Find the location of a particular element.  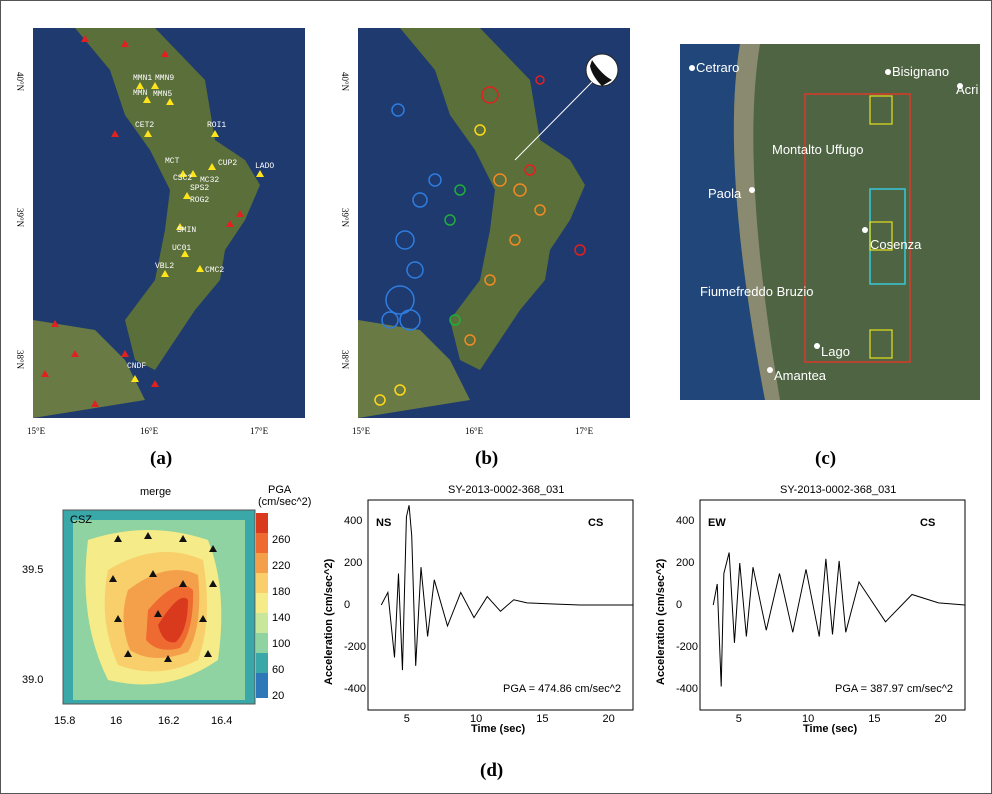

contour-title: merge is located at coordinates (155, 492).